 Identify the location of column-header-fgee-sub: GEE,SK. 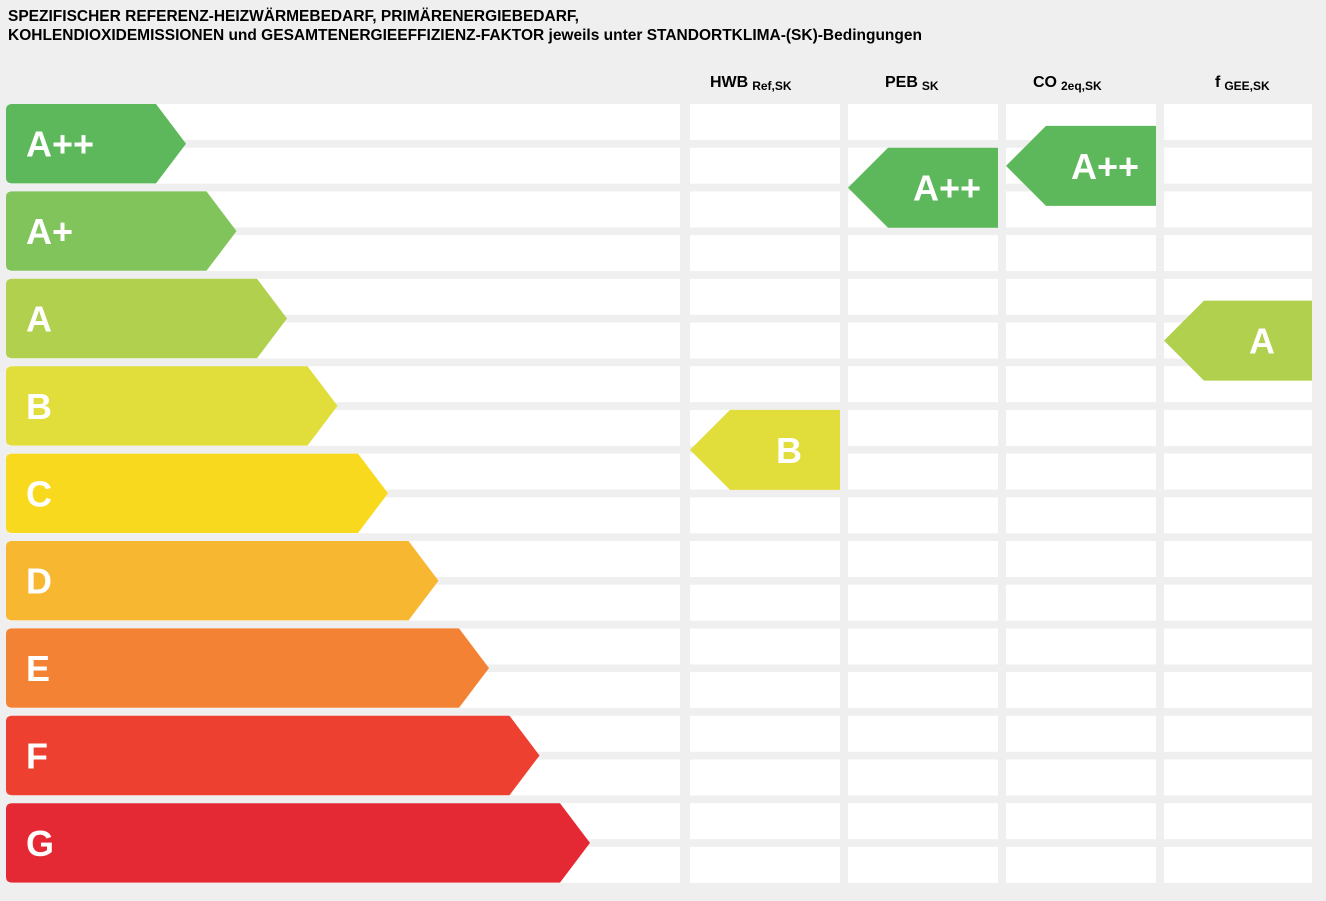
(1247, 86).